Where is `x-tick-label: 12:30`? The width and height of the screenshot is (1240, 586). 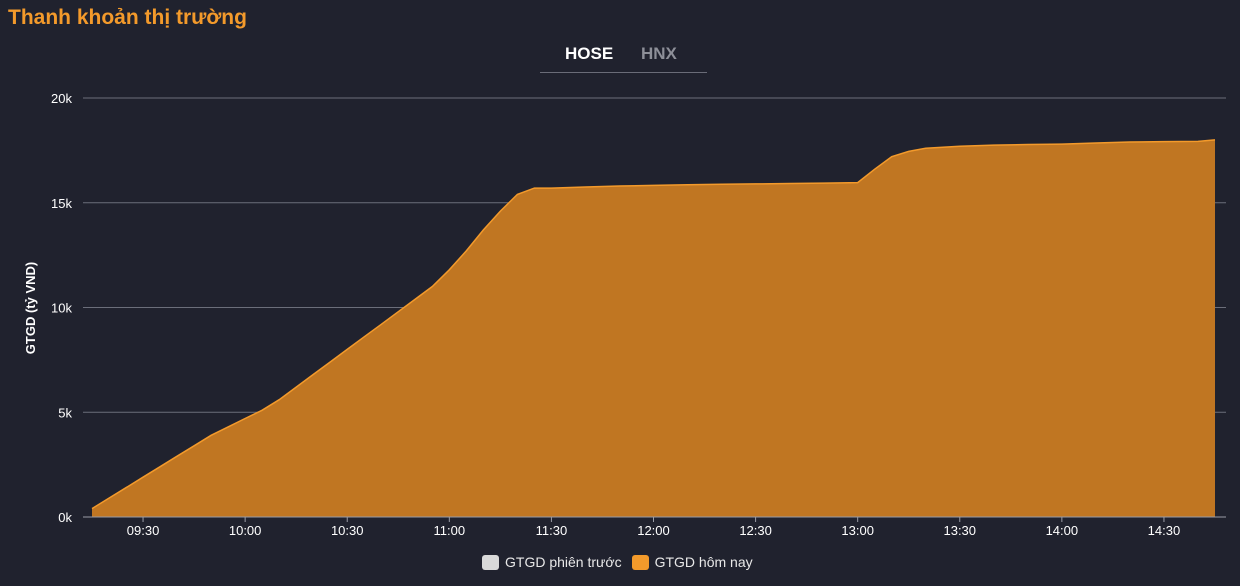 x-tick-label: 12:30 is located at coordinates (755, 530).